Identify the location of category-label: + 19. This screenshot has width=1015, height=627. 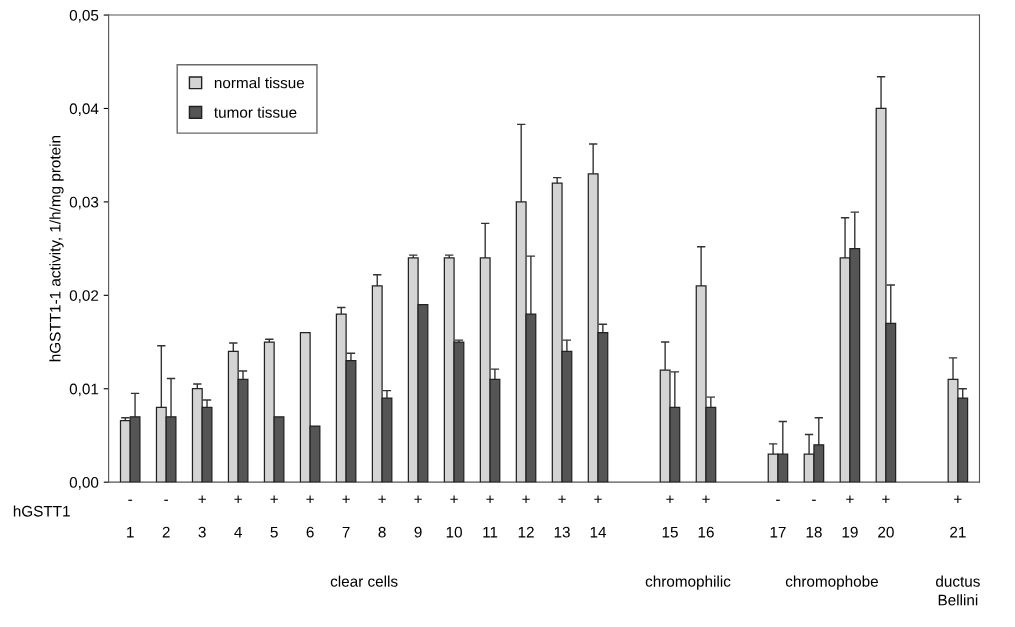
(850, 516).